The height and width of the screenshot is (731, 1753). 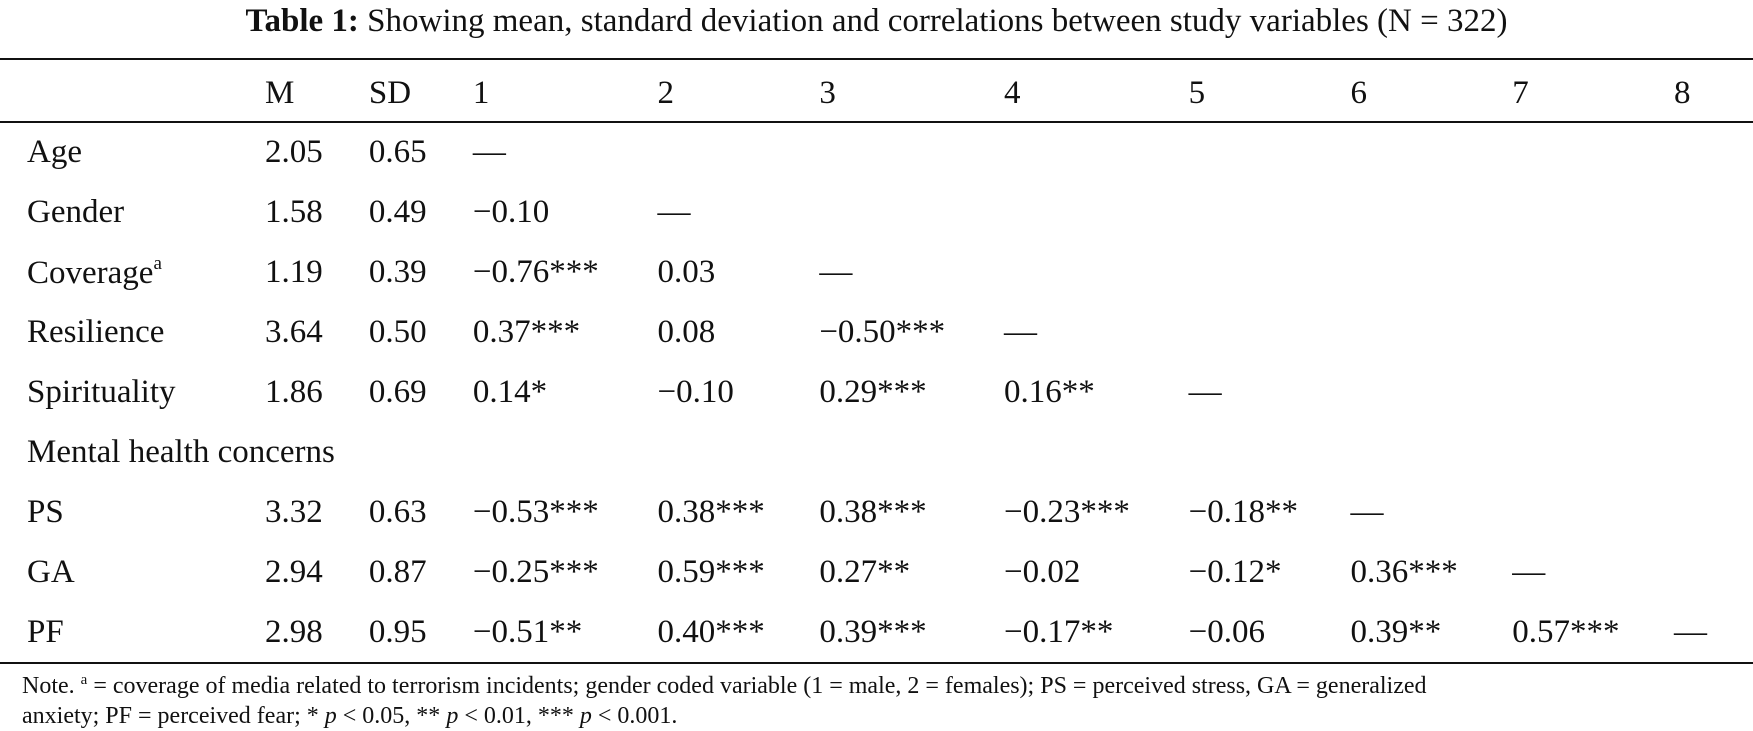 What do you see at coordinates (293, 271) in the screenshot?
I see `table-cell: 1.19` at bounding box center [293, 271].